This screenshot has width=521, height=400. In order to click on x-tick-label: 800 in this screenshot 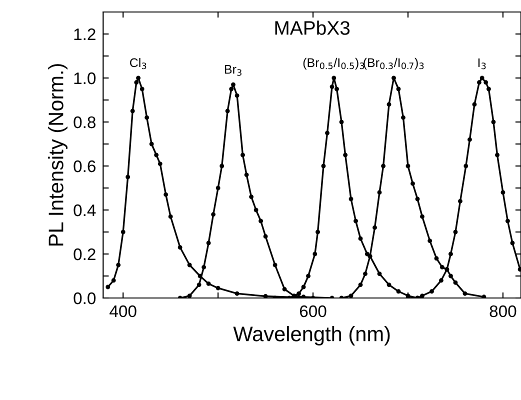, I will do `click(503, 311)`.